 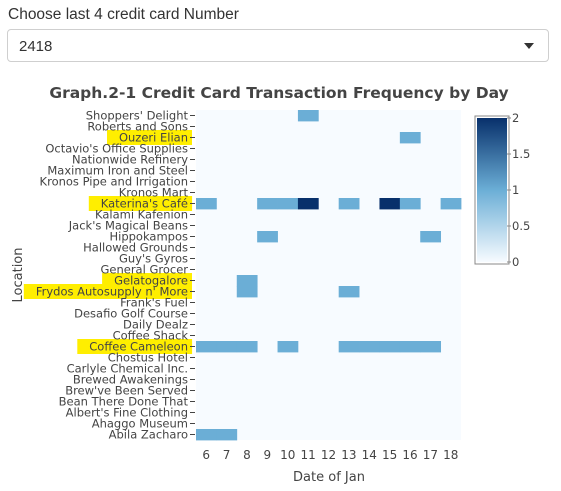 What do you see at coordinates (515, 118) in the screenshot?
I see `colorbar-tick-label: 2` at bounding box center [515, 118].